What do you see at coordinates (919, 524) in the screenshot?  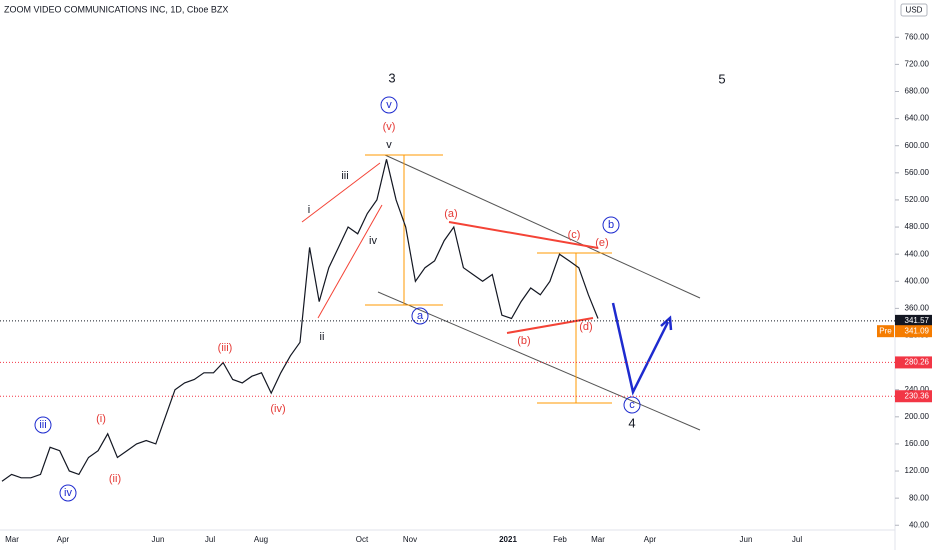 I see `y-tick-label: 40.00` at bounding box center [919, 524].